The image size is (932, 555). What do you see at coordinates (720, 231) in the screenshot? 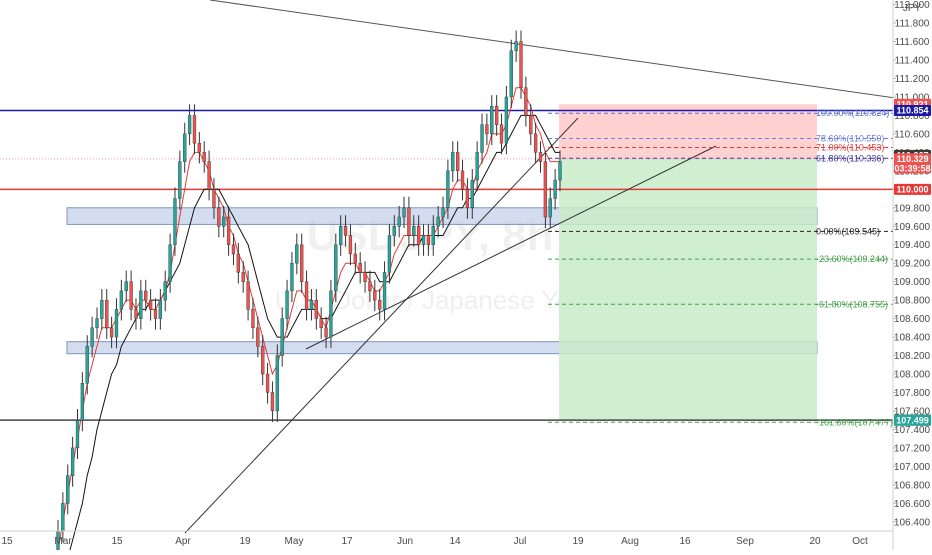
I see `fib-level: 0.00%(109.545)` at bounding box center [720, 231].